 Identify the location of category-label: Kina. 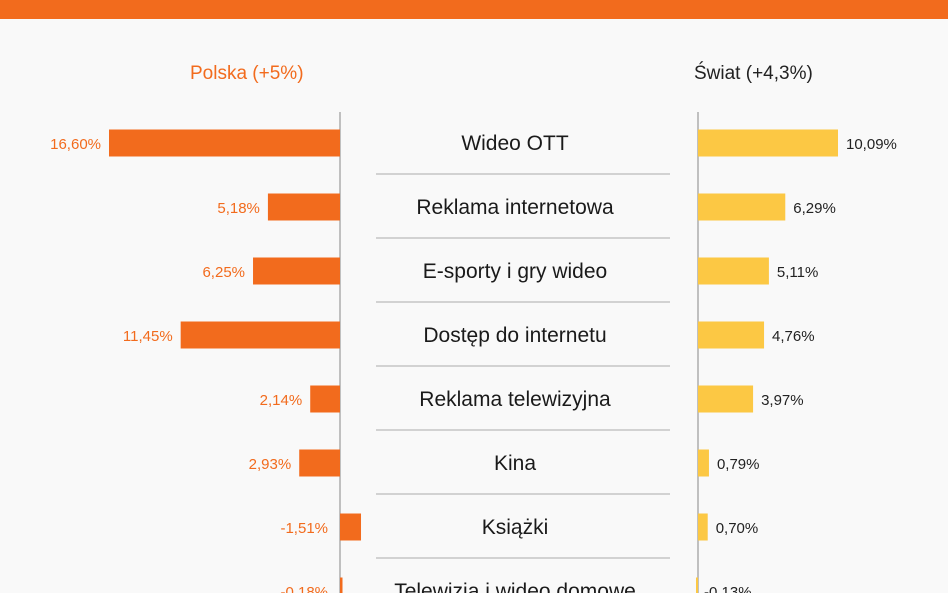
(515, 463).